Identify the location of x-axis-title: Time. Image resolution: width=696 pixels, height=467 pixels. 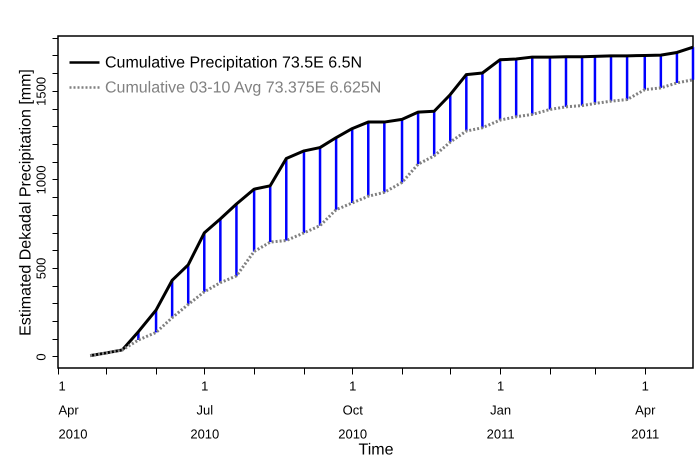
(376, 450).